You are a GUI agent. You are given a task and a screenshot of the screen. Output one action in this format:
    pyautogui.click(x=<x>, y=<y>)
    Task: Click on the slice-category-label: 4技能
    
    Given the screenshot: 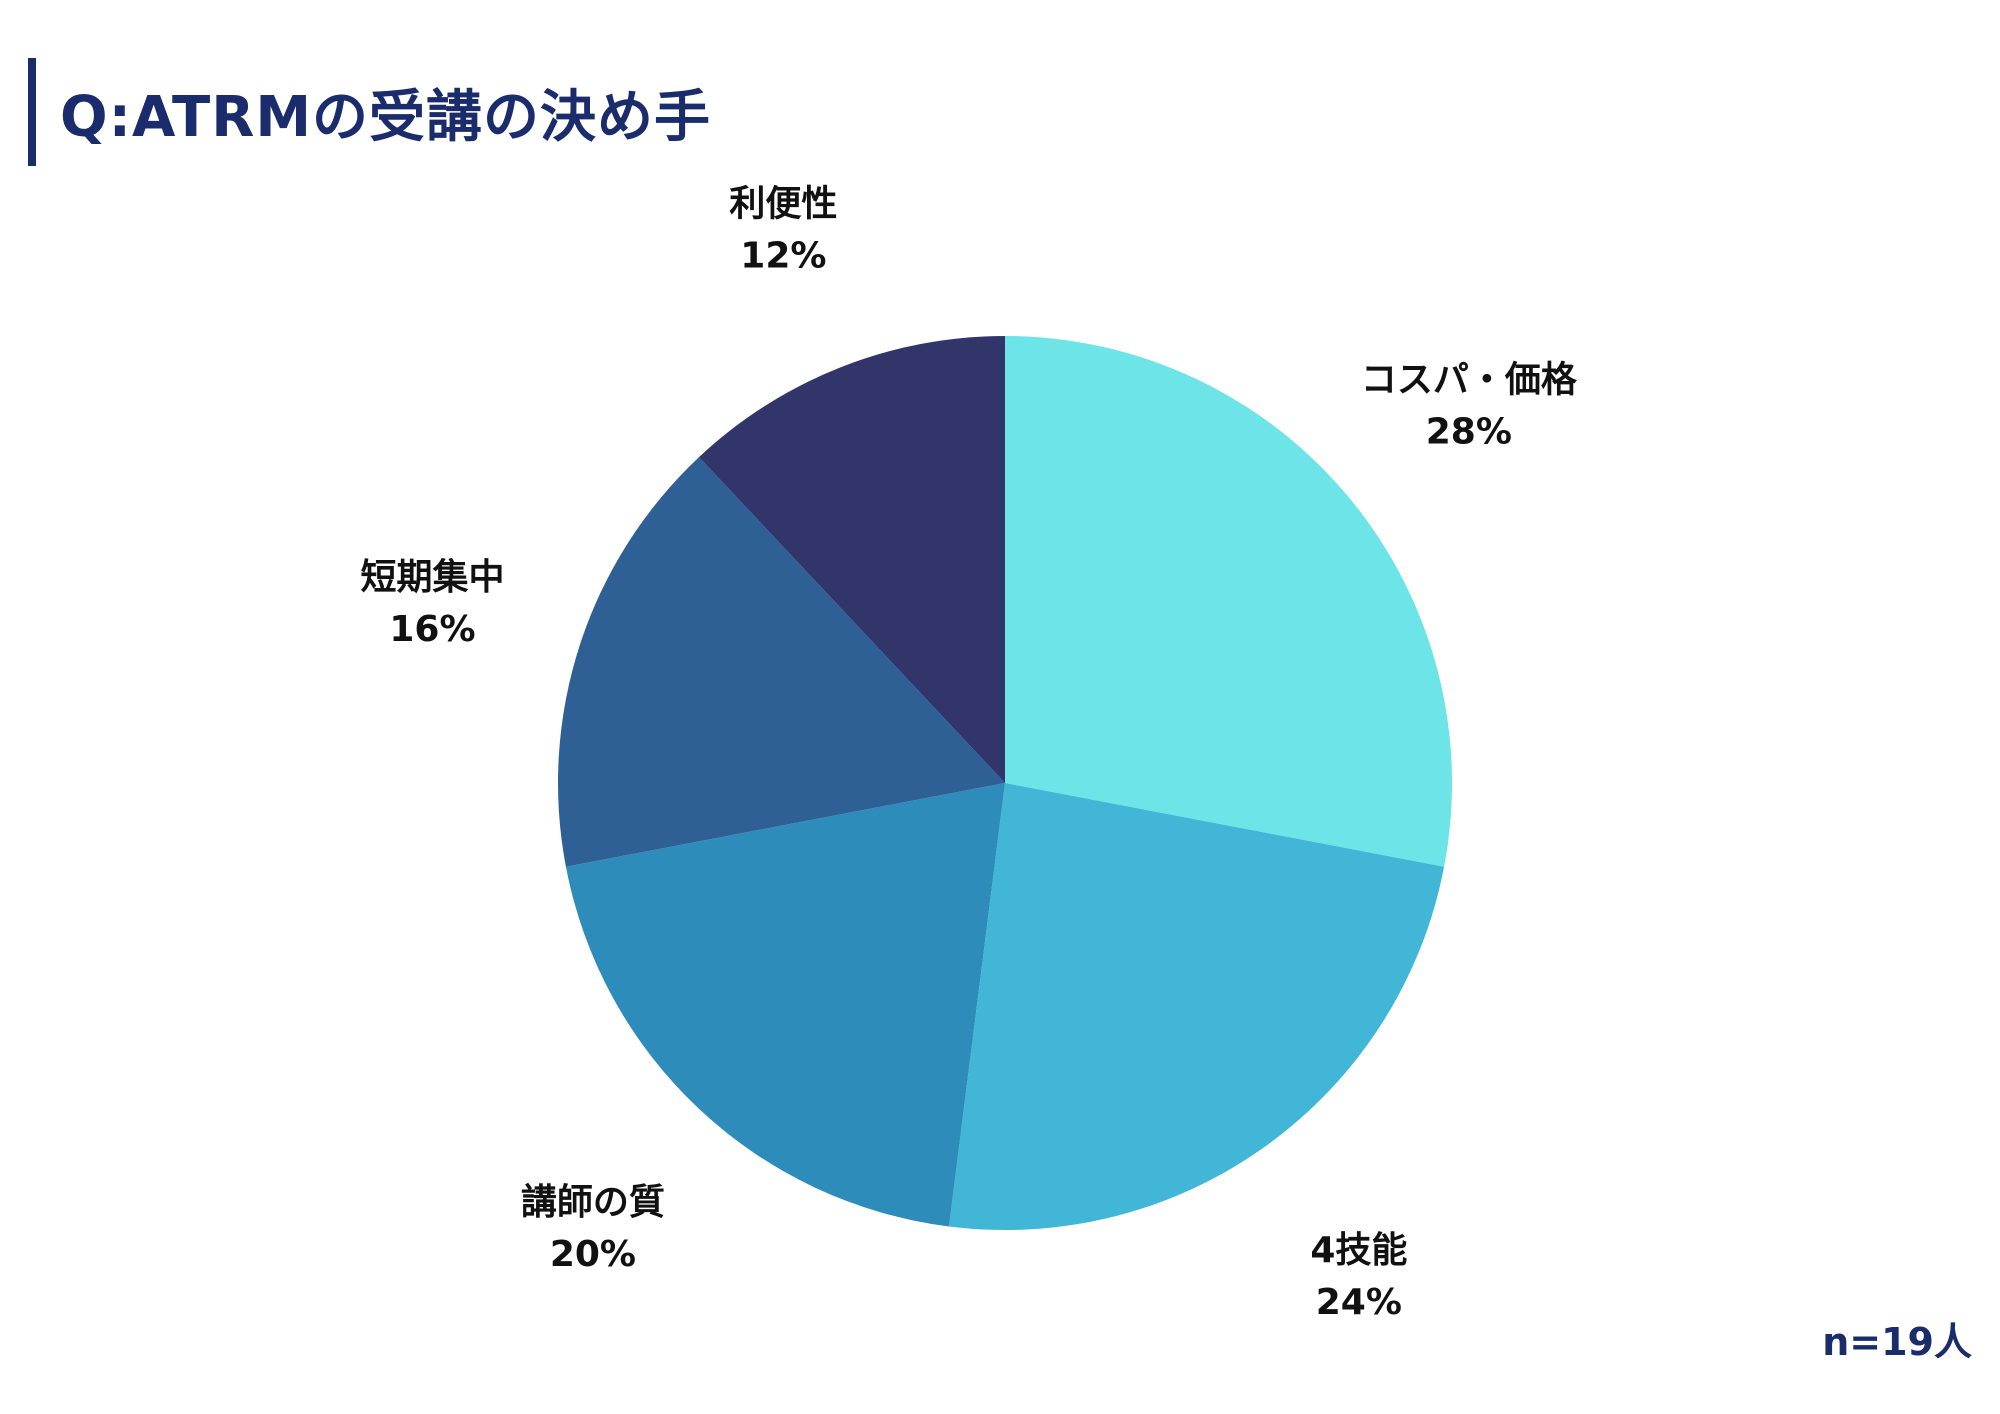 What is the action you would take?
    pyautogui.click(x=1358, y=1250)
    